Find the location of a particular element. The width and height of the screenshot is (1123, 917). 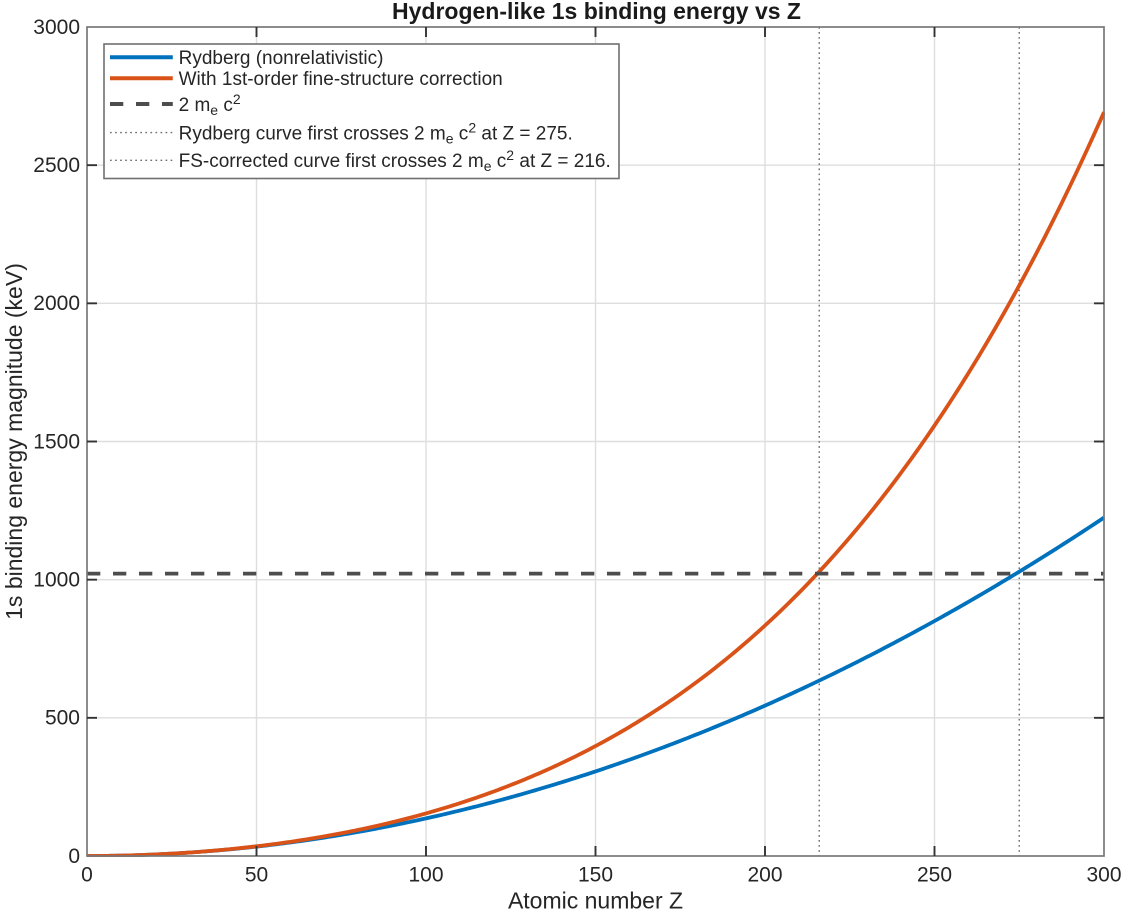

svg-text: 1000 is located at coordinates (56, 580).